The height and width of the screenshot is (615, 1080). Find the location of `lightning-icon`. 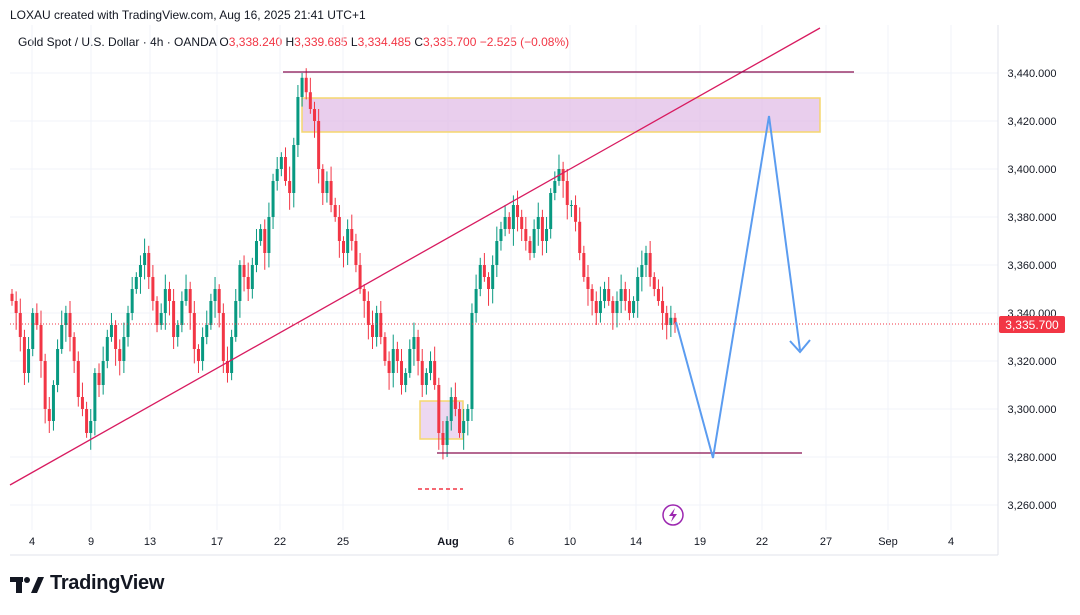

lightning-icon is located at coordinates (673, 515).